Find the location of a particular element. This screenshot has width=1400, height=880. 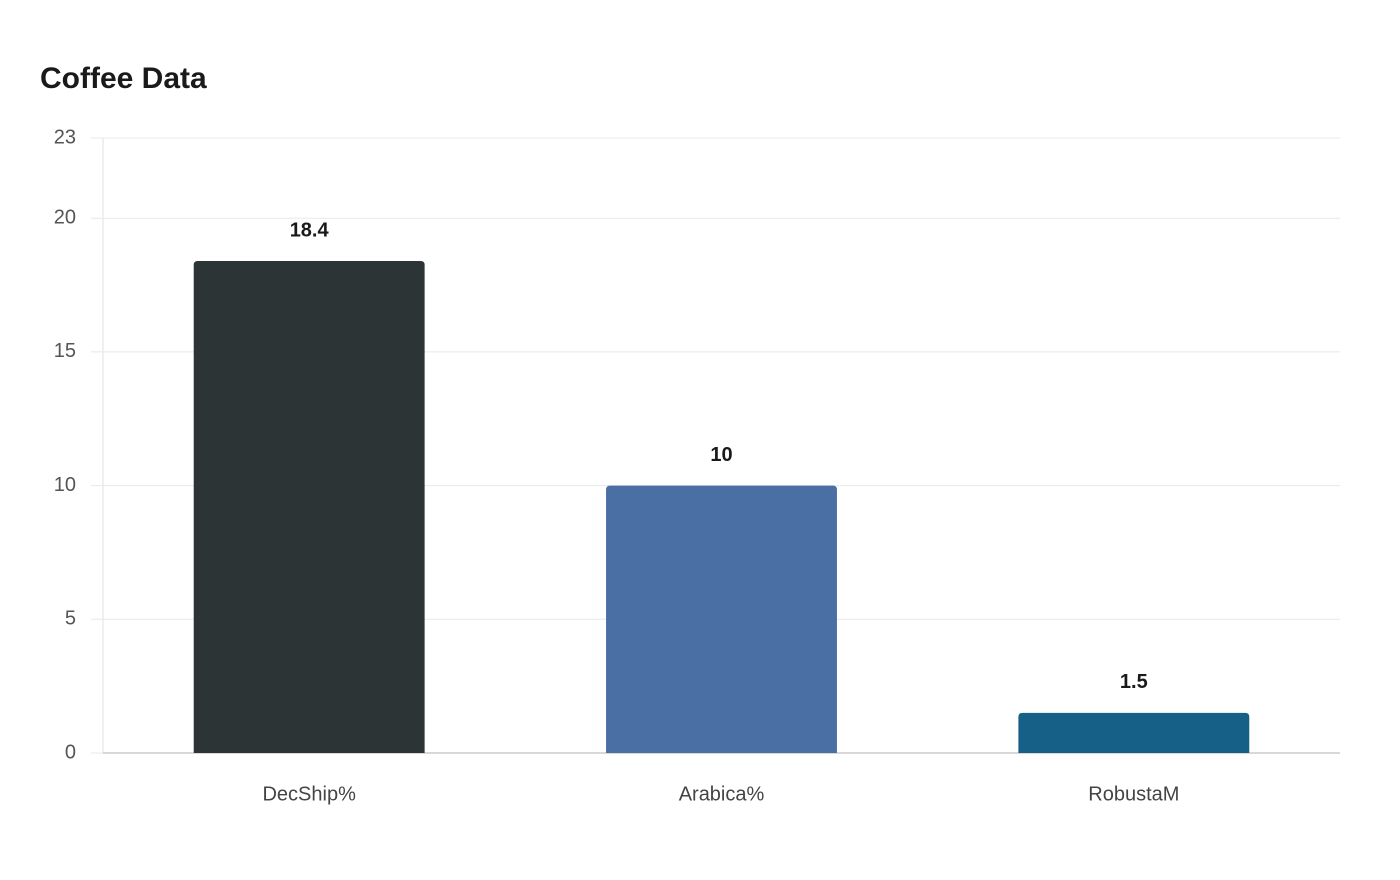

x-tick-label: DecShip% is located at coordinates (309, 794).